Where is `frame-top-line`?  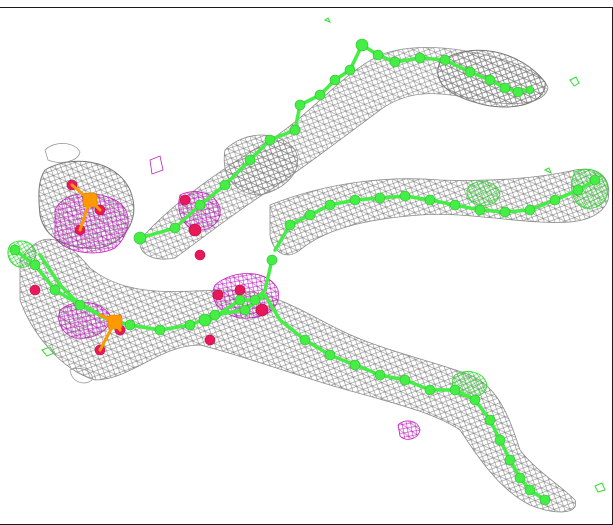
frame-top-line is located at coordinates (306, 7).